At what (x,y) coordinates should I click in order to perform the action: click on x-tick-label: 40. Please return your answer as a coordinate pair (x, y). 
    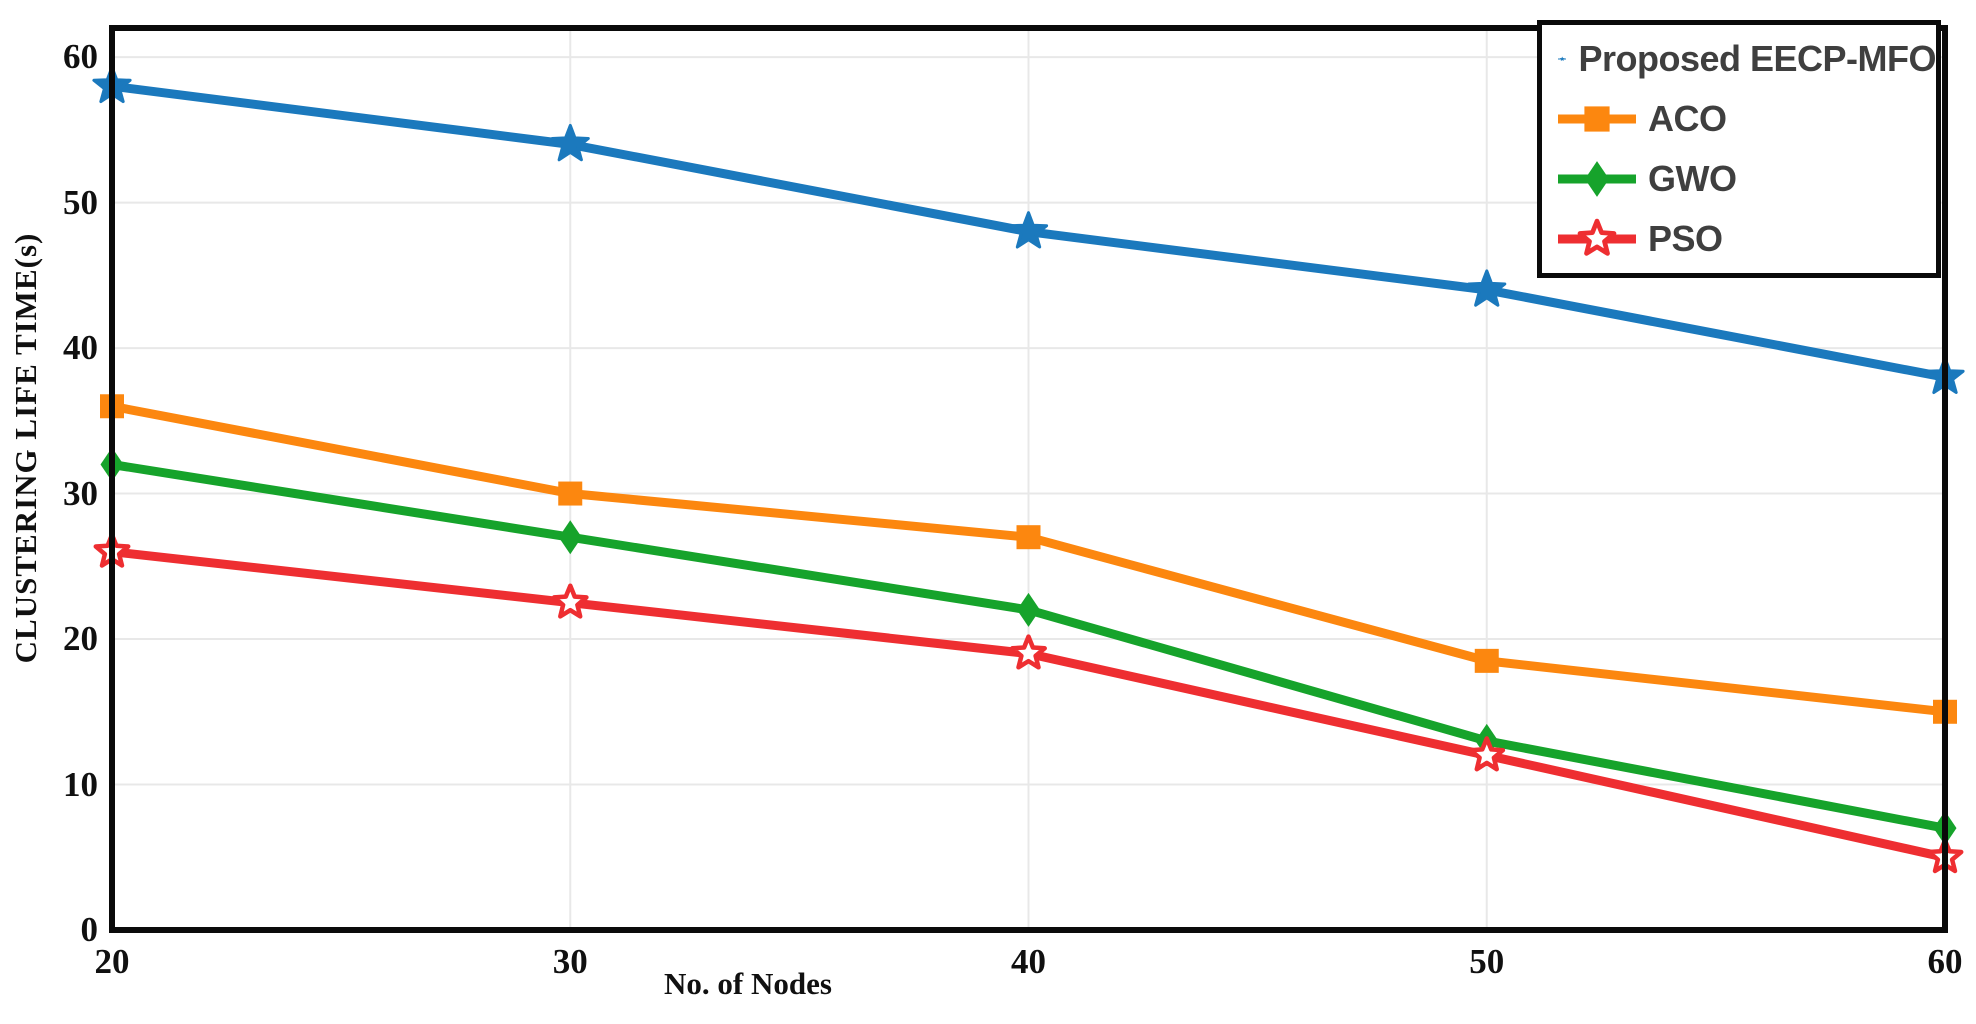
    Looking at the image, I should click on (1028, 961).